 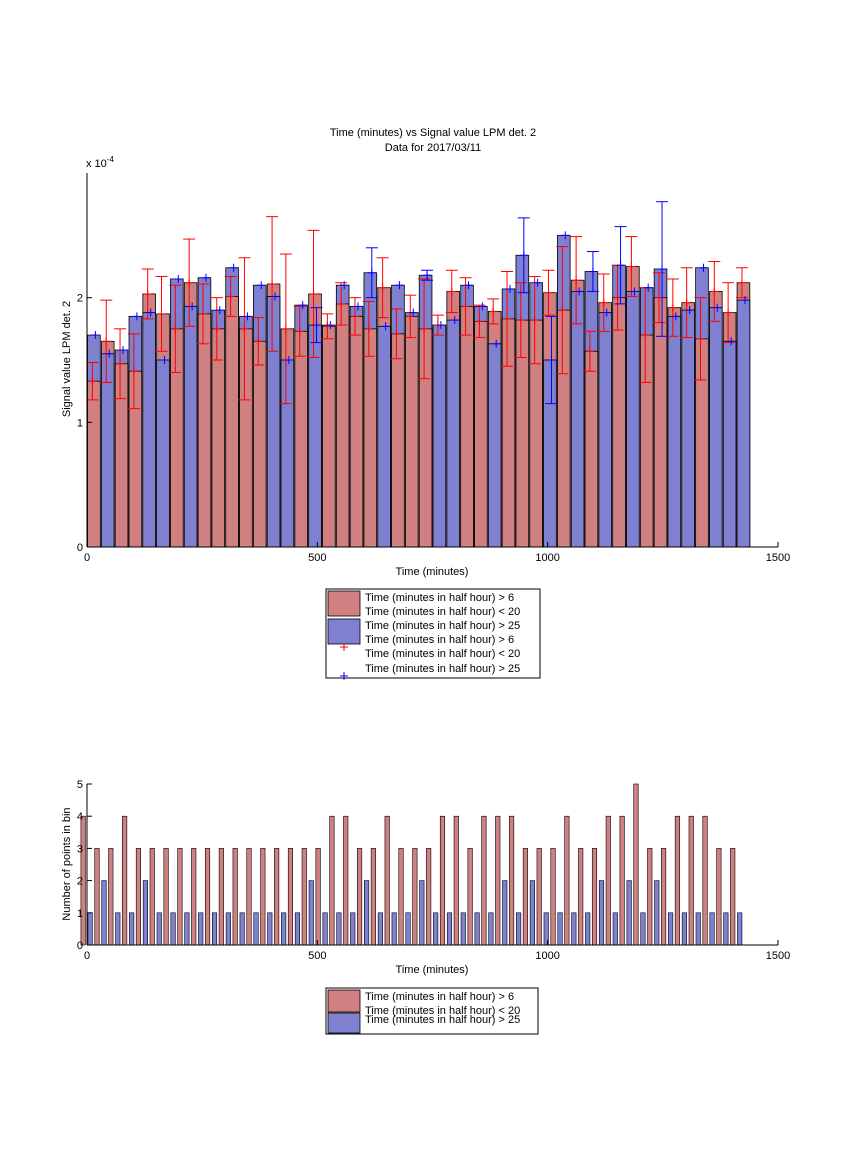 What do you see at coordinates (80, 817) in the screenshot?
I see `y-tick-label: 4` at bounding box center [80, 817].